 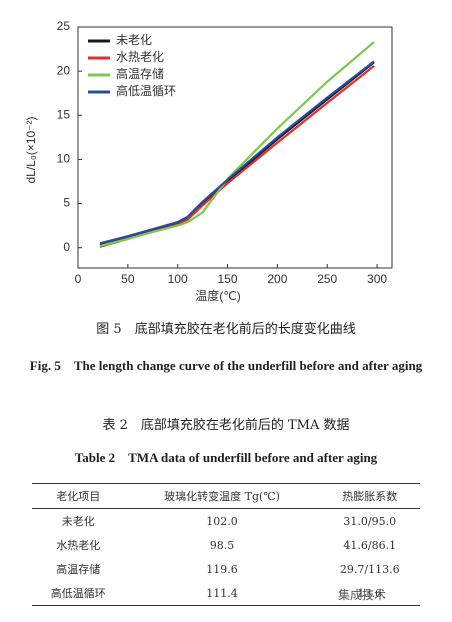 What do you see at coordinates (134, 40) in the screenshot?
I see `legend-label: 未老化` at bounding box center [134, 40].